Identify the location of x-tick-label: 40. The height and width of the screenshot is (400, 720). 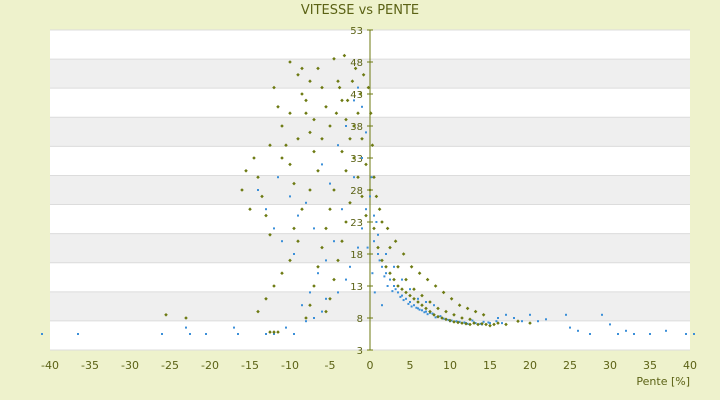
(690, 365).